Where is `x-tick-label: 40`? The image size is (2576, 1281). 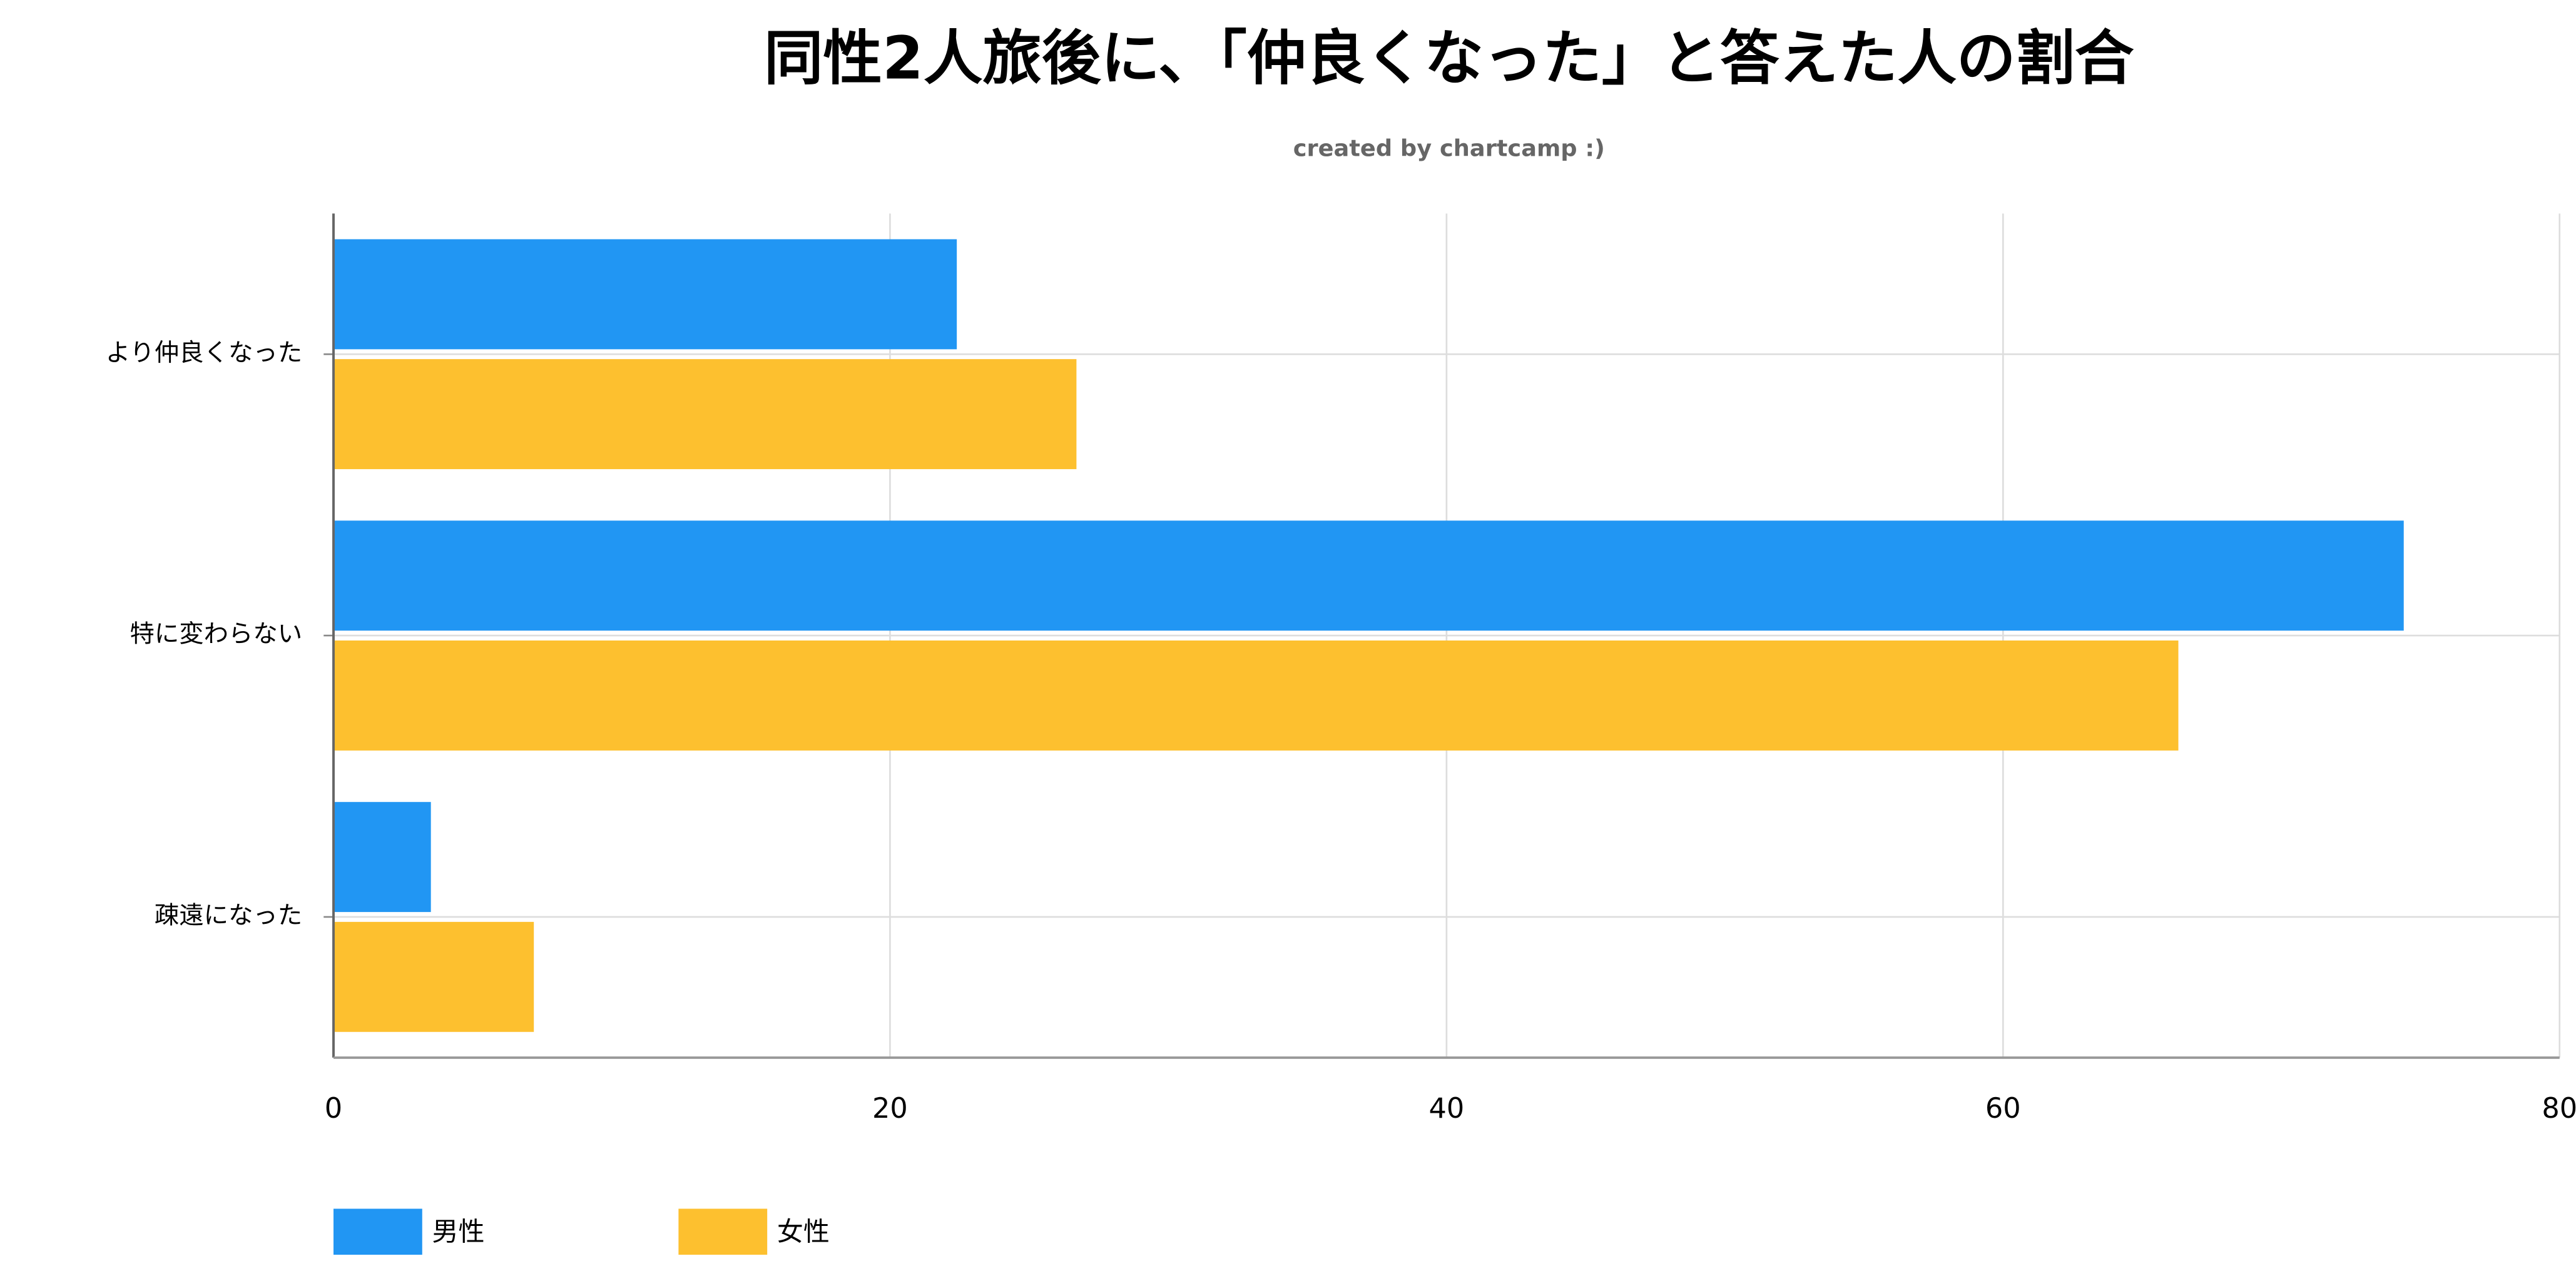 x-tick-label: 40 is located at coordinates (1446, 1108).